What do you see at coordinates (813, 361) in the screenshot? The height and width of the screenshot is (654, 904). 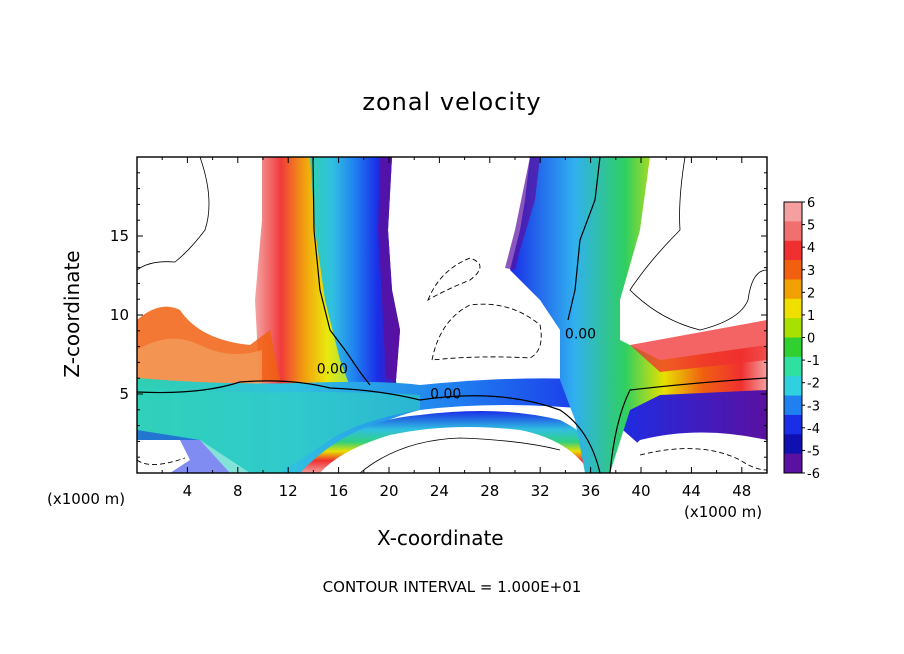 I see `colorbar-tick-label: -1` at bounding box center [813, 361].